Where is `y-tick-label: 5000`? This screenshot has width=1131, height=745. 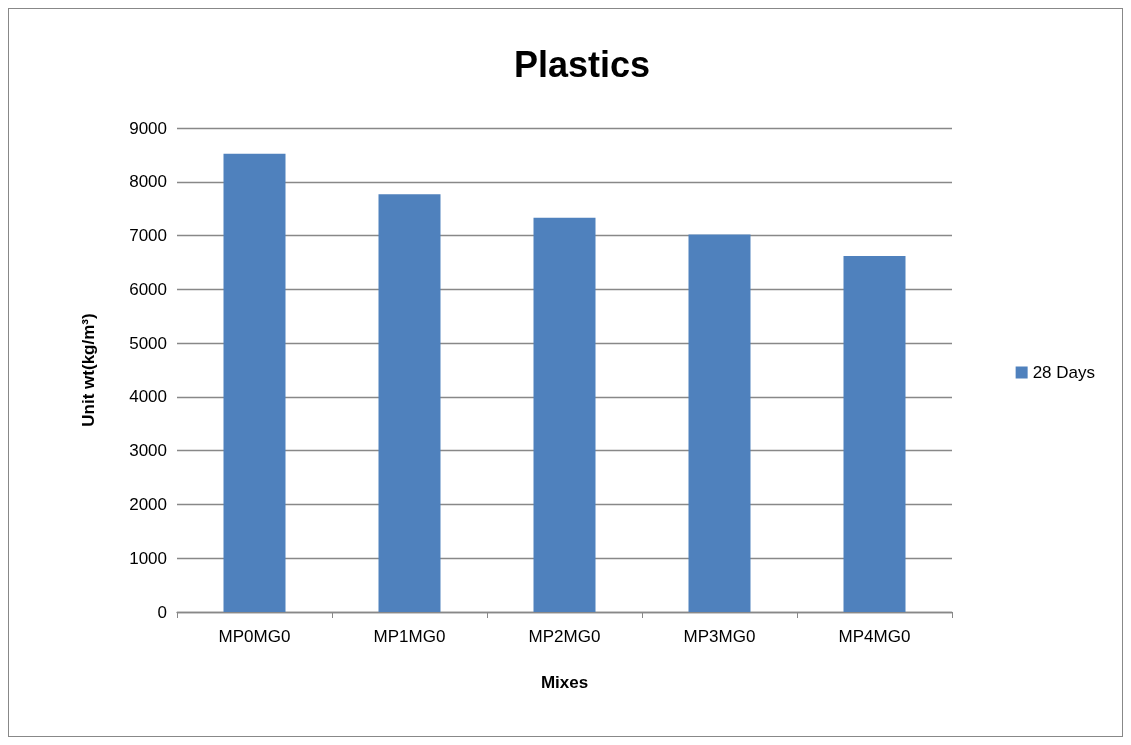 y-tick-label: 5000 is located at coordinates (148, 343).